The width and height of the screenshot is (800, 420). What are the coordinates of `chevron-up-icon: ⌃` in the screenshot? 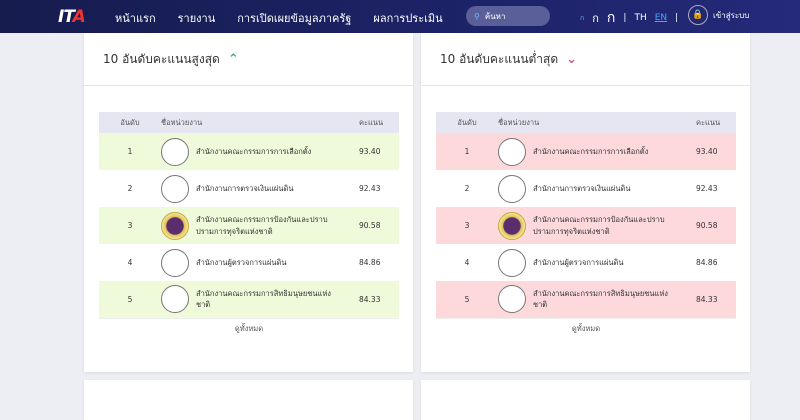 It's located at (233, 59).